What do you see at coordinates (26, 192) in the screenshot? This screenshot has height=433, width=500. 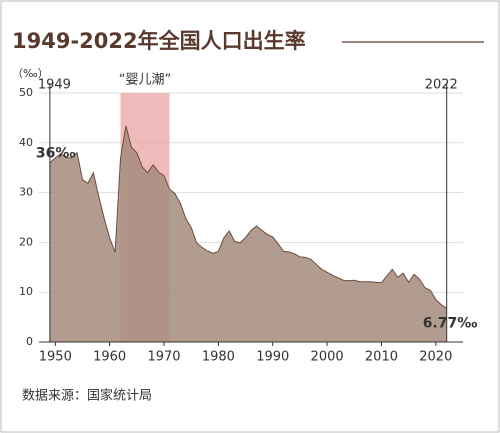 I see `y-tick-label: 30` at bounding box center [26, 192].